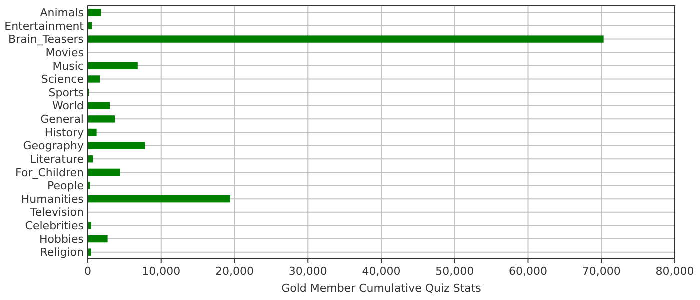 The height and width of the screenshot is (300, 700). I want to click on x-tick-label: 60,000, so click(528, 271).